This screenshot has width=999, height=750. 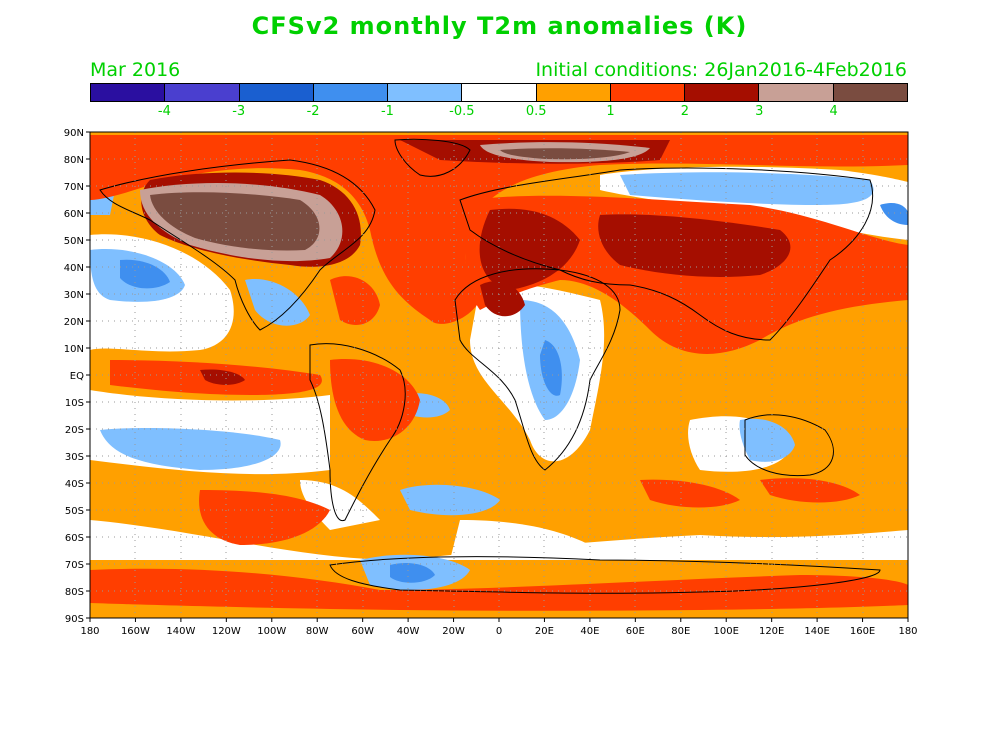 I want to click on lat-label: 40S, so click(x=74, y=484).